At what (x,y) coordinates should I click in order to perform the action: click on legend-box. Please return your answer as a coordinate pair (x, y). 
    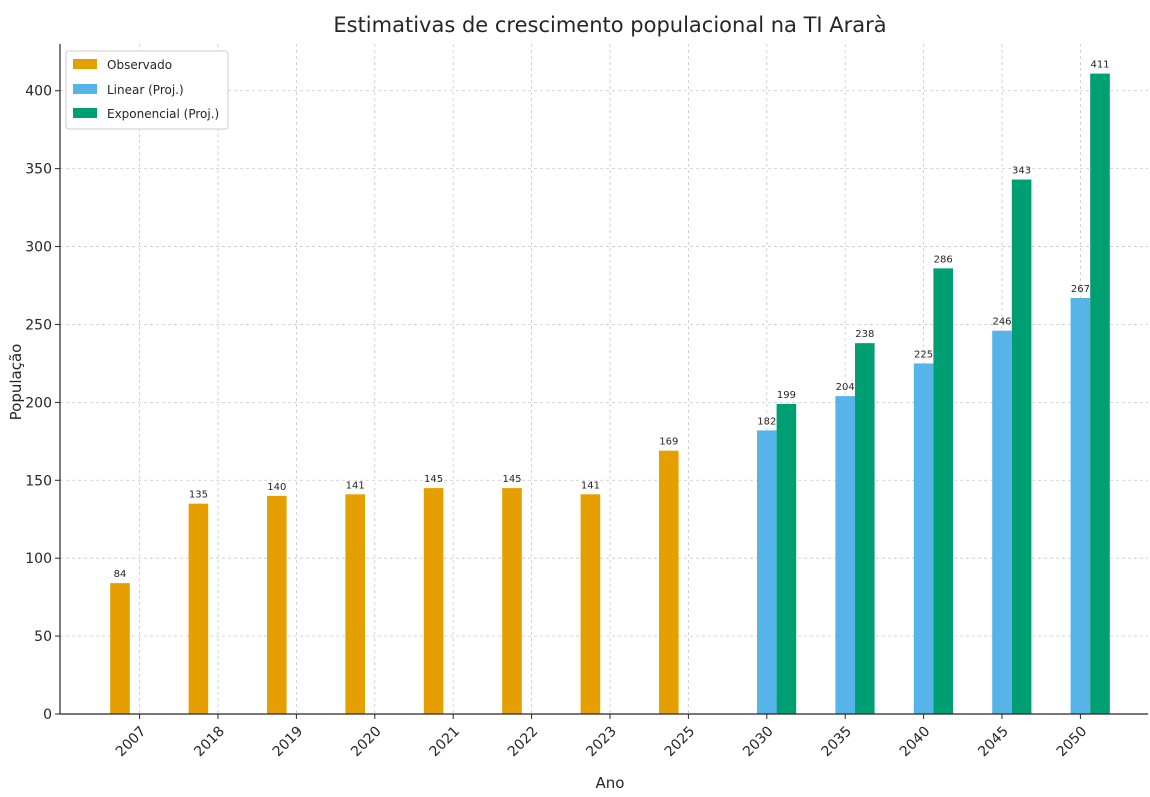
    Looking at the image, I should click on (147, 90).